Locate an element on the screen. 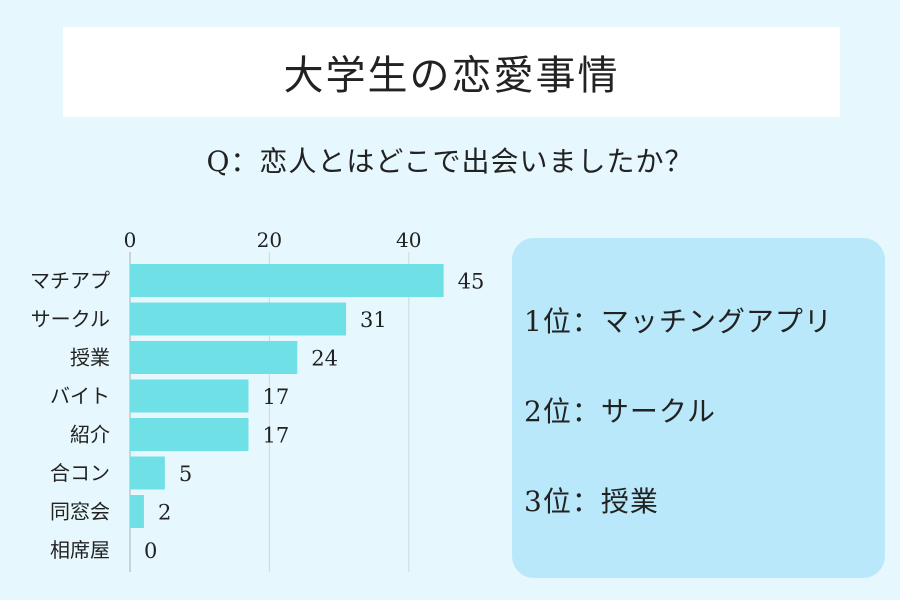 The width and height of the screenshot is (900, 600). ranking-label: マッチングアプリ is located at coordinates (716, 321).